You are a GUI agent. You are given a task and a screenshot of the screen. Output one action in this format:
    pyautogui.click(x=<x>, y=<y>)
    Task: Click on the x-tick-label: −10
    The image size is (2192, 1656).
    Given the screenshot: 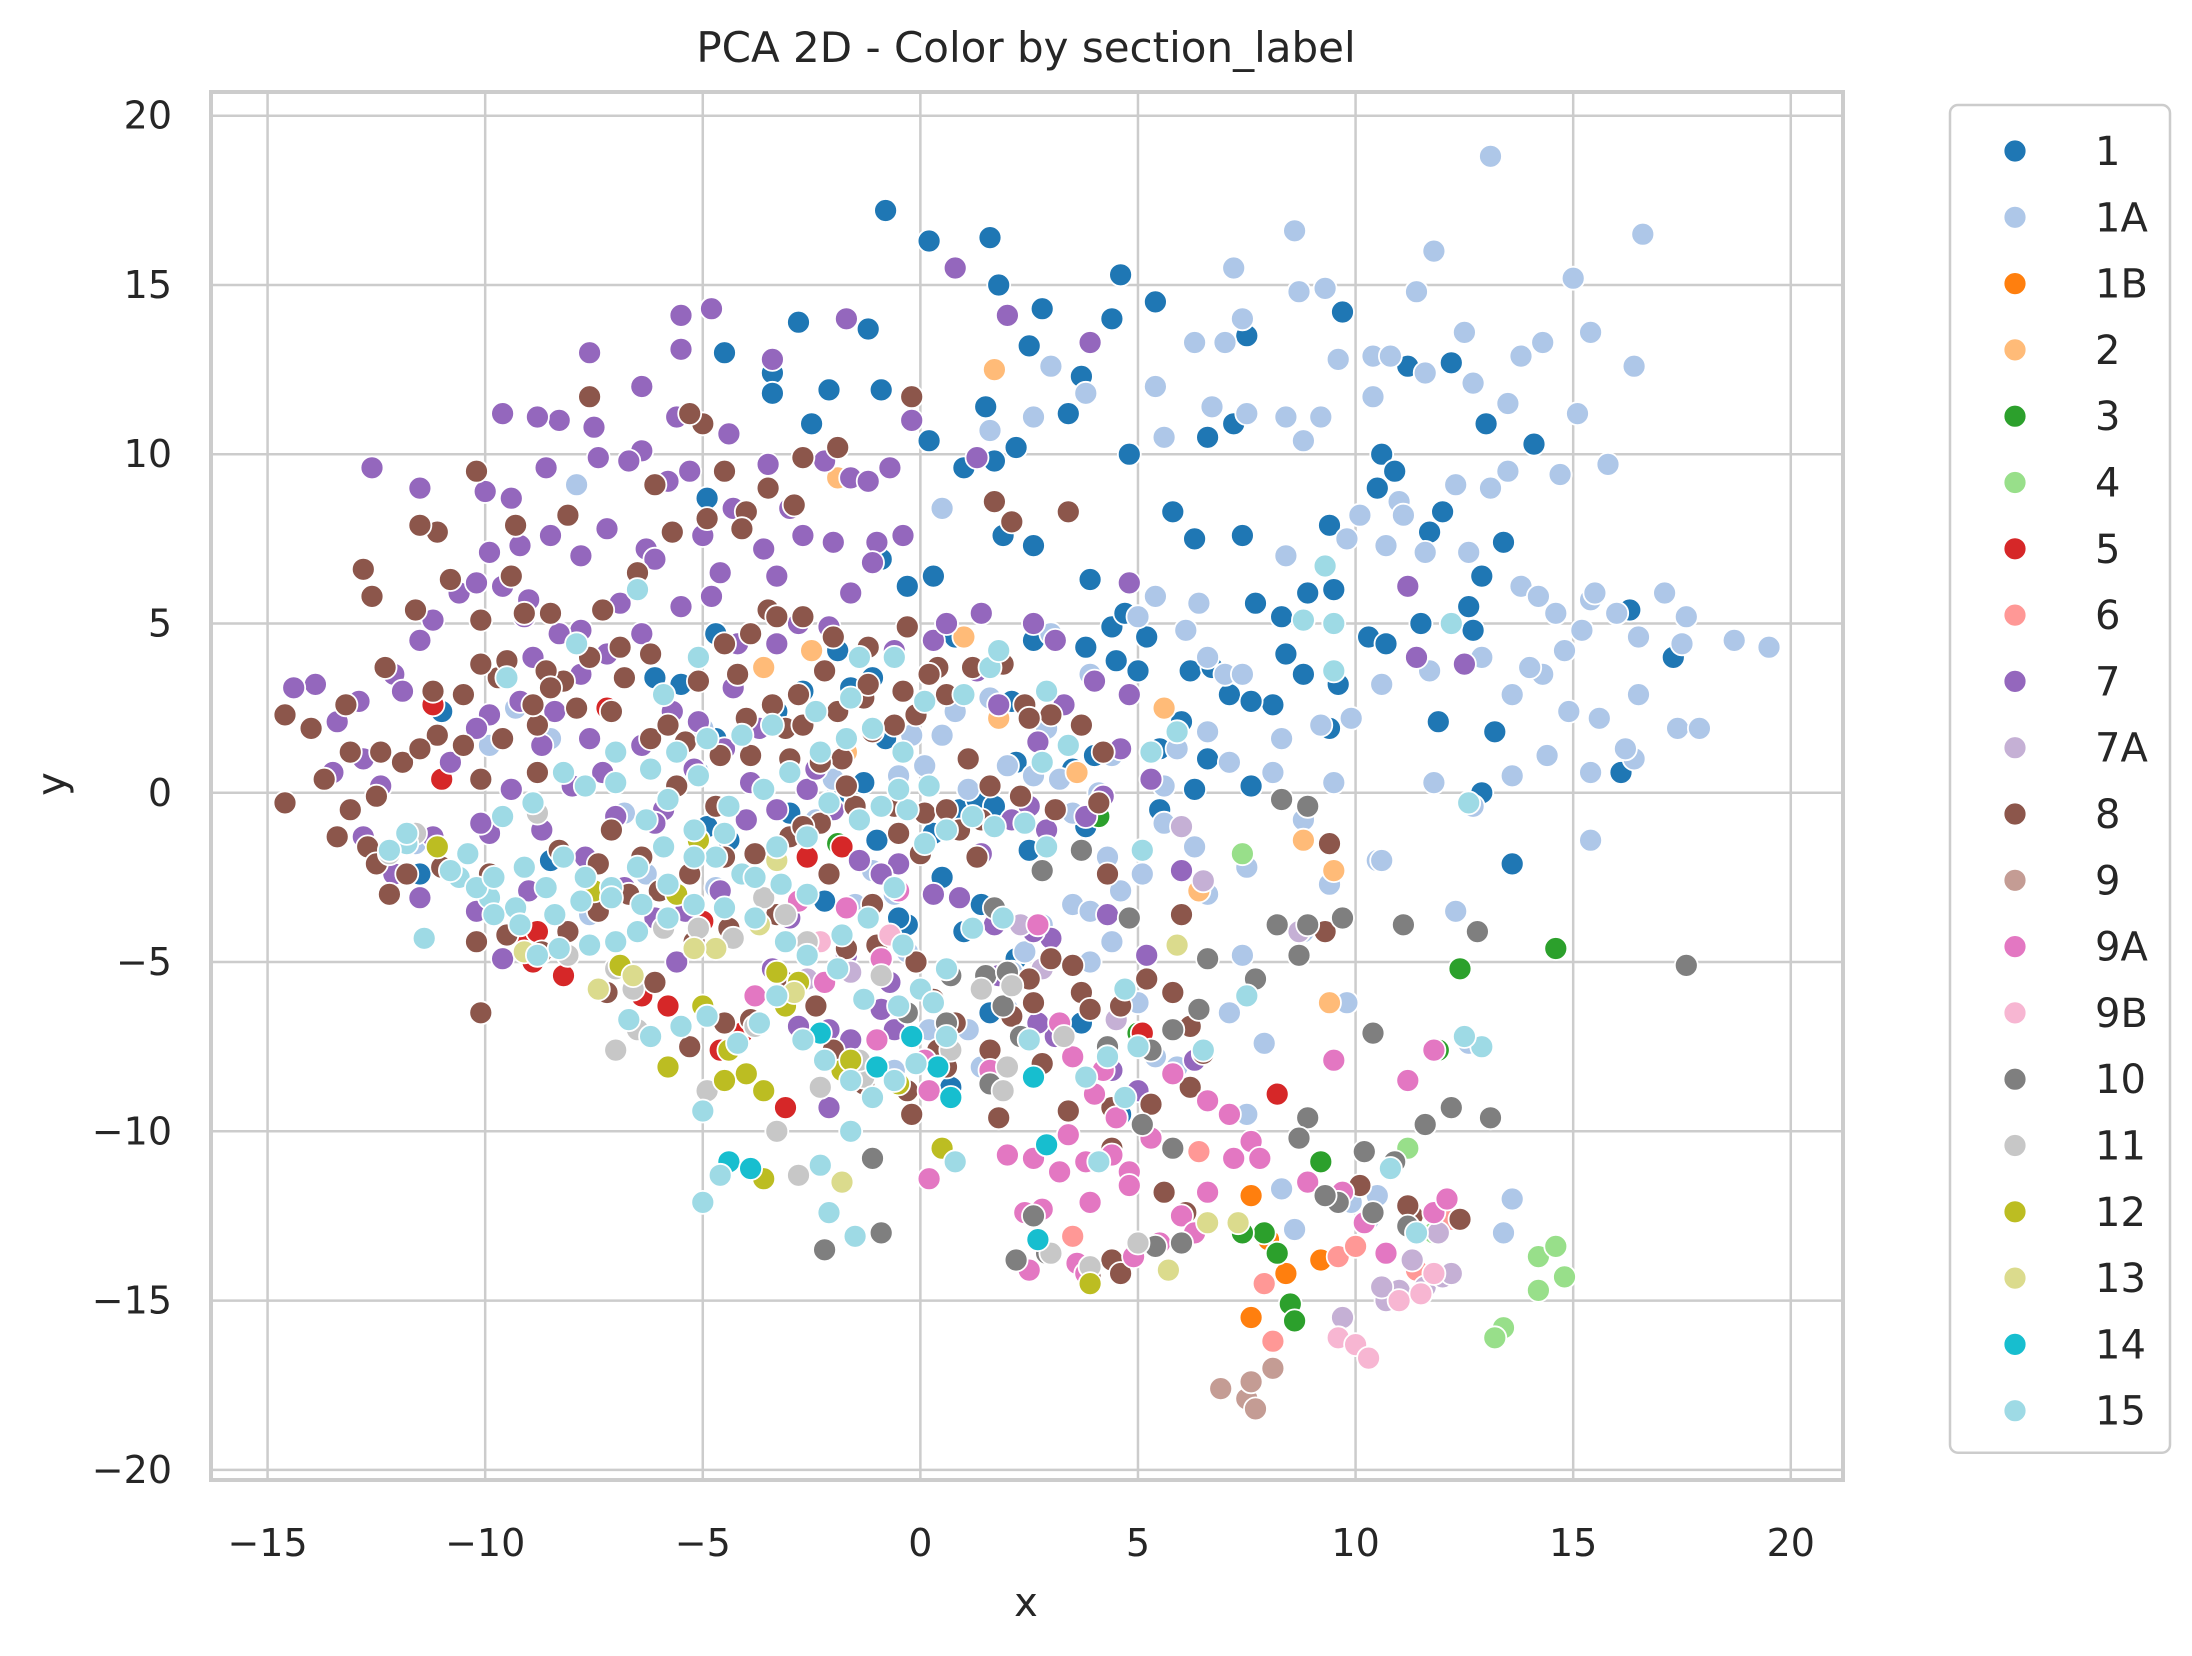 What is the action you would take?
    pyautogui.click(x=485, y=1543)
    